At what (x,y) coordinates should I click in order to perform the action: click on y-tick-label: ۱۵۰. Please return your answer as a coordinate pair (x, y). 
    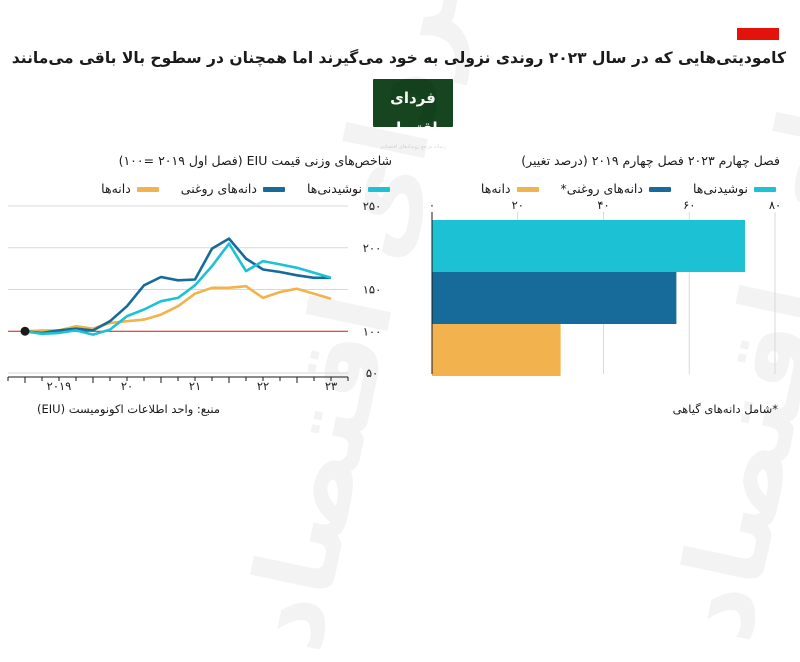
    Looking at the image, I should click on (372, 290).